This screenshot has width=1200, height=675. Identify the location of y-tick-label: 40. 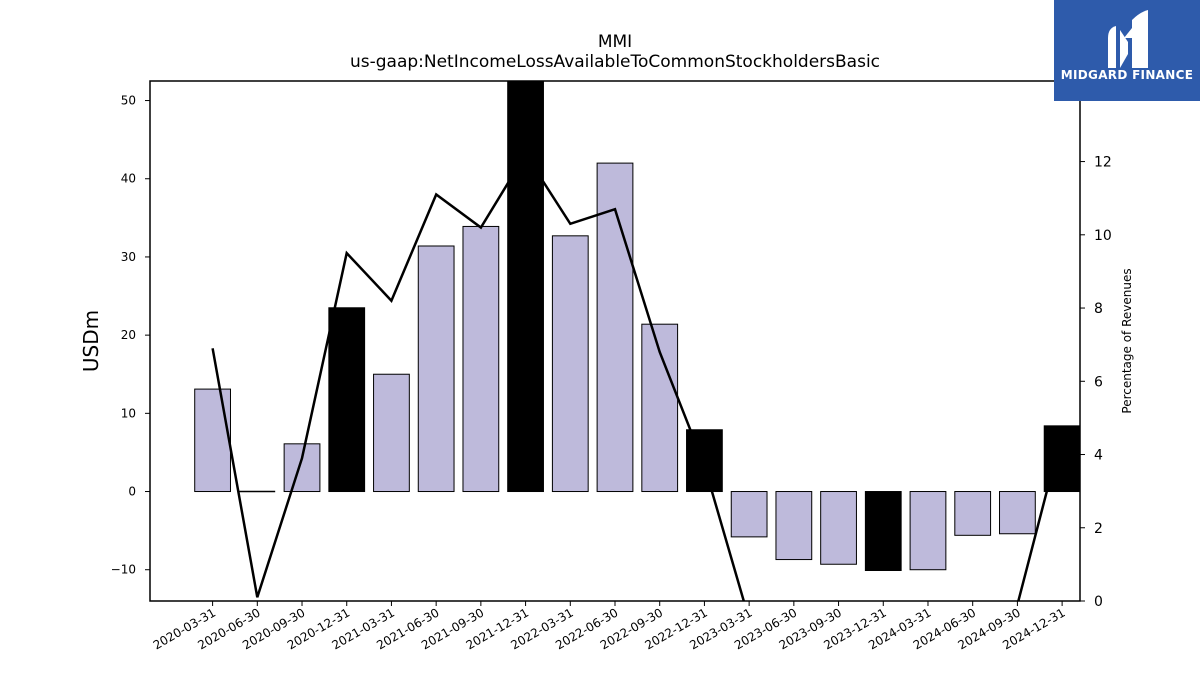
(128, 179).